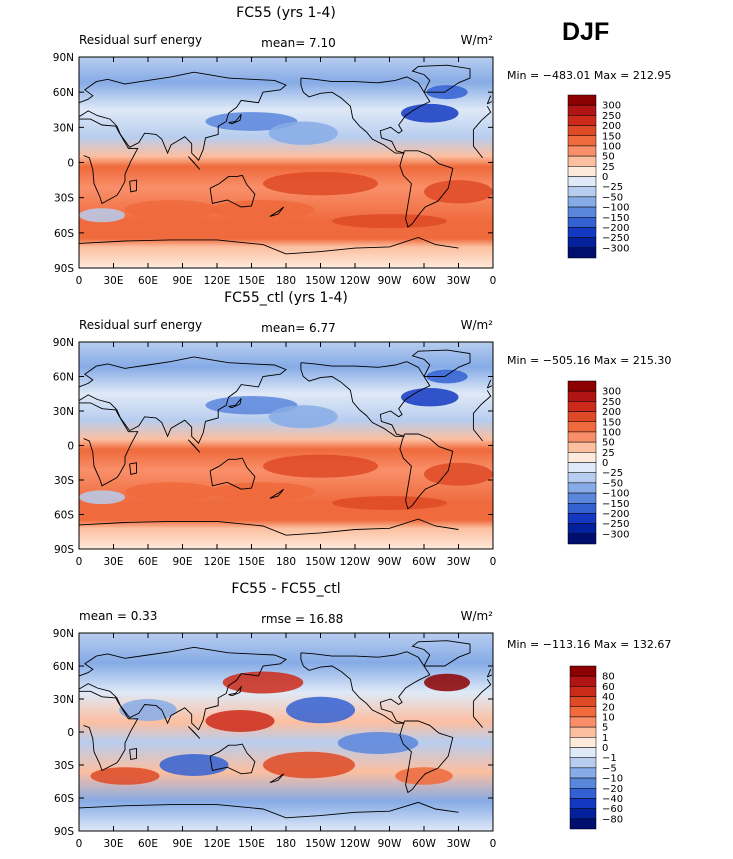 The width and height of the screenshot is (733, 859). I want to click on y-tick-label: 30S, so click(64, 199).